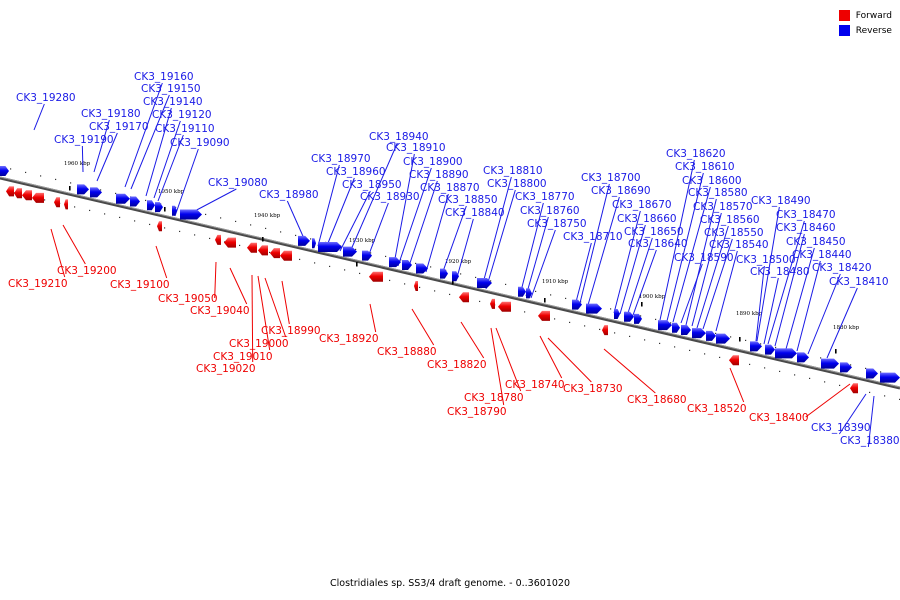  Describe the element at coordinates (734, 233) in the screenshot. I see `gene-label-ck3-18550: CK3_18550` at that location.